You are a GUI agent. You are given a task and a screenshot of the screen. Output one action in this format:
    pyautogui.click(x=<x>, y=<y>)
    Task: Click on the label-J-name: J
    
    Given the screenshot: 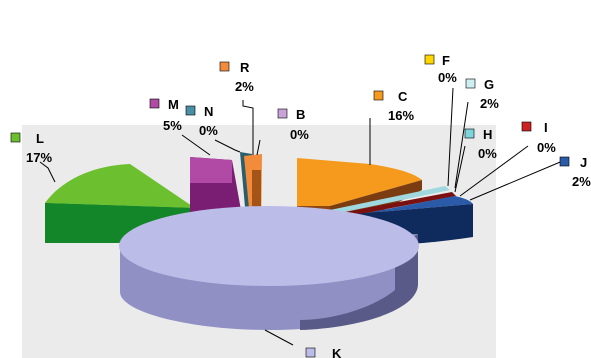 What is the action you would take?
    pyautogui.click(x=583, y=162)
    